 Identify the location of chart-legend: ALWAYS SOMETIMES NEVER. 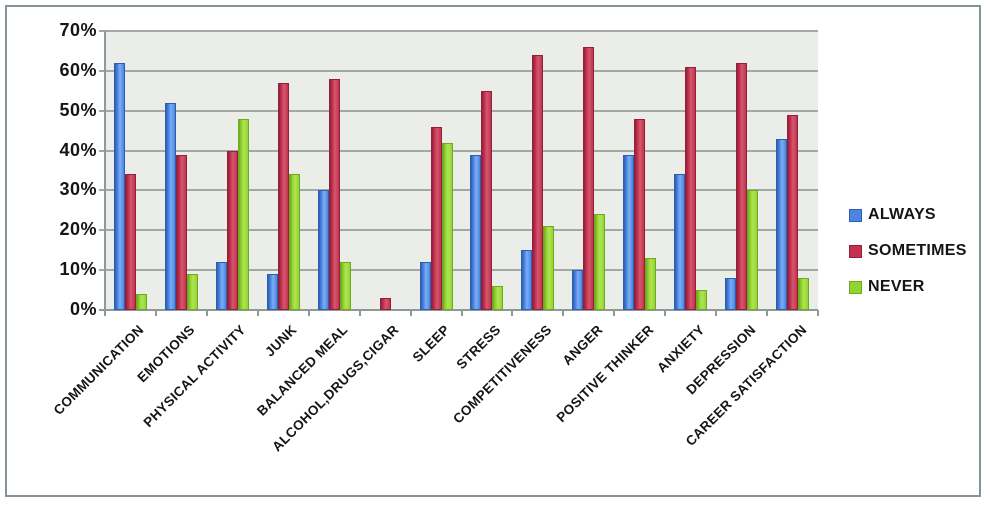
(908, 260).